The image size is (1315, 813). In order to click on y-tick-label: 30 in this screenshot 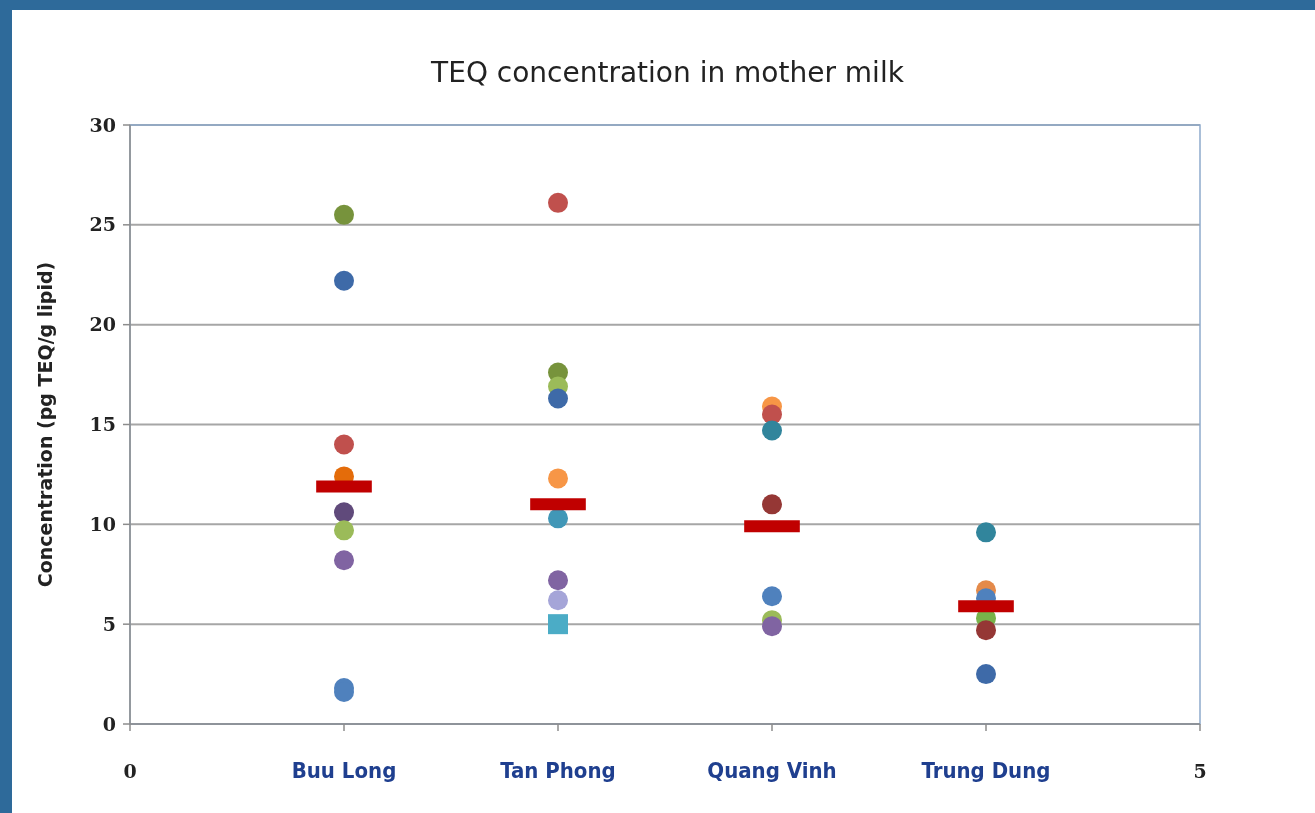, I will do `click(102, 124)`.